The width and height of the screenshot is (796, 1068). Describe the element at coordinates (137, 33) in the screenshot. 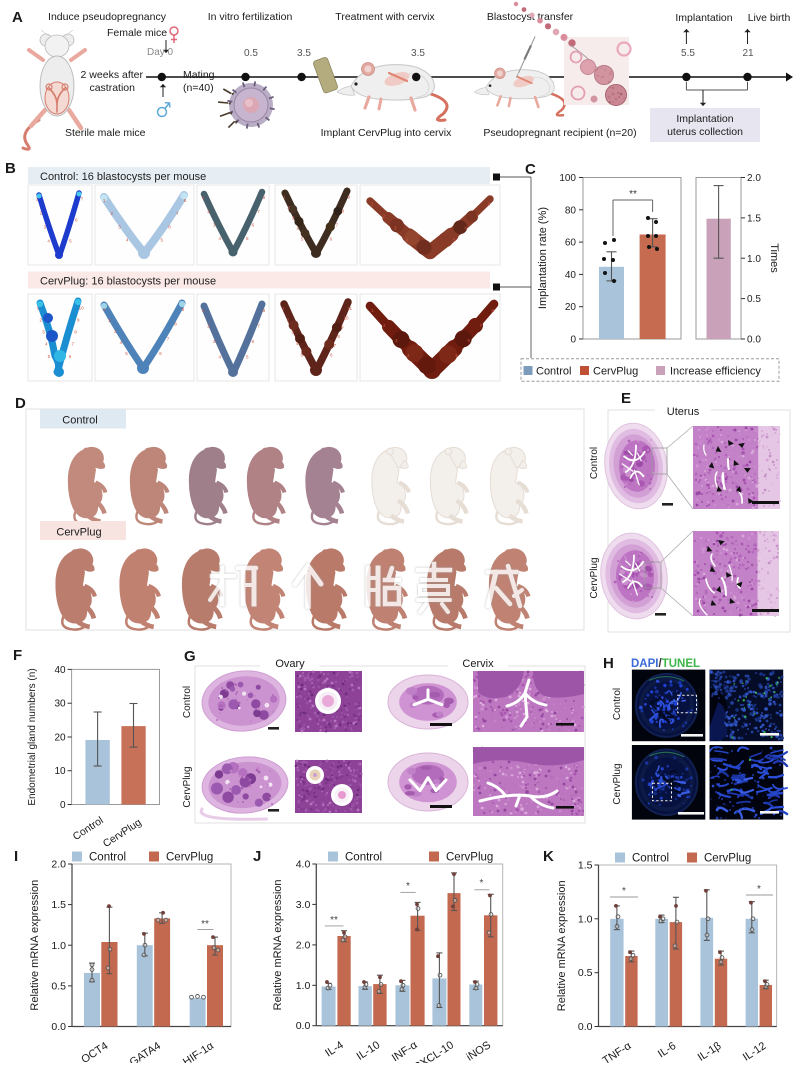

I see `svg-text: Female mice` at that location.